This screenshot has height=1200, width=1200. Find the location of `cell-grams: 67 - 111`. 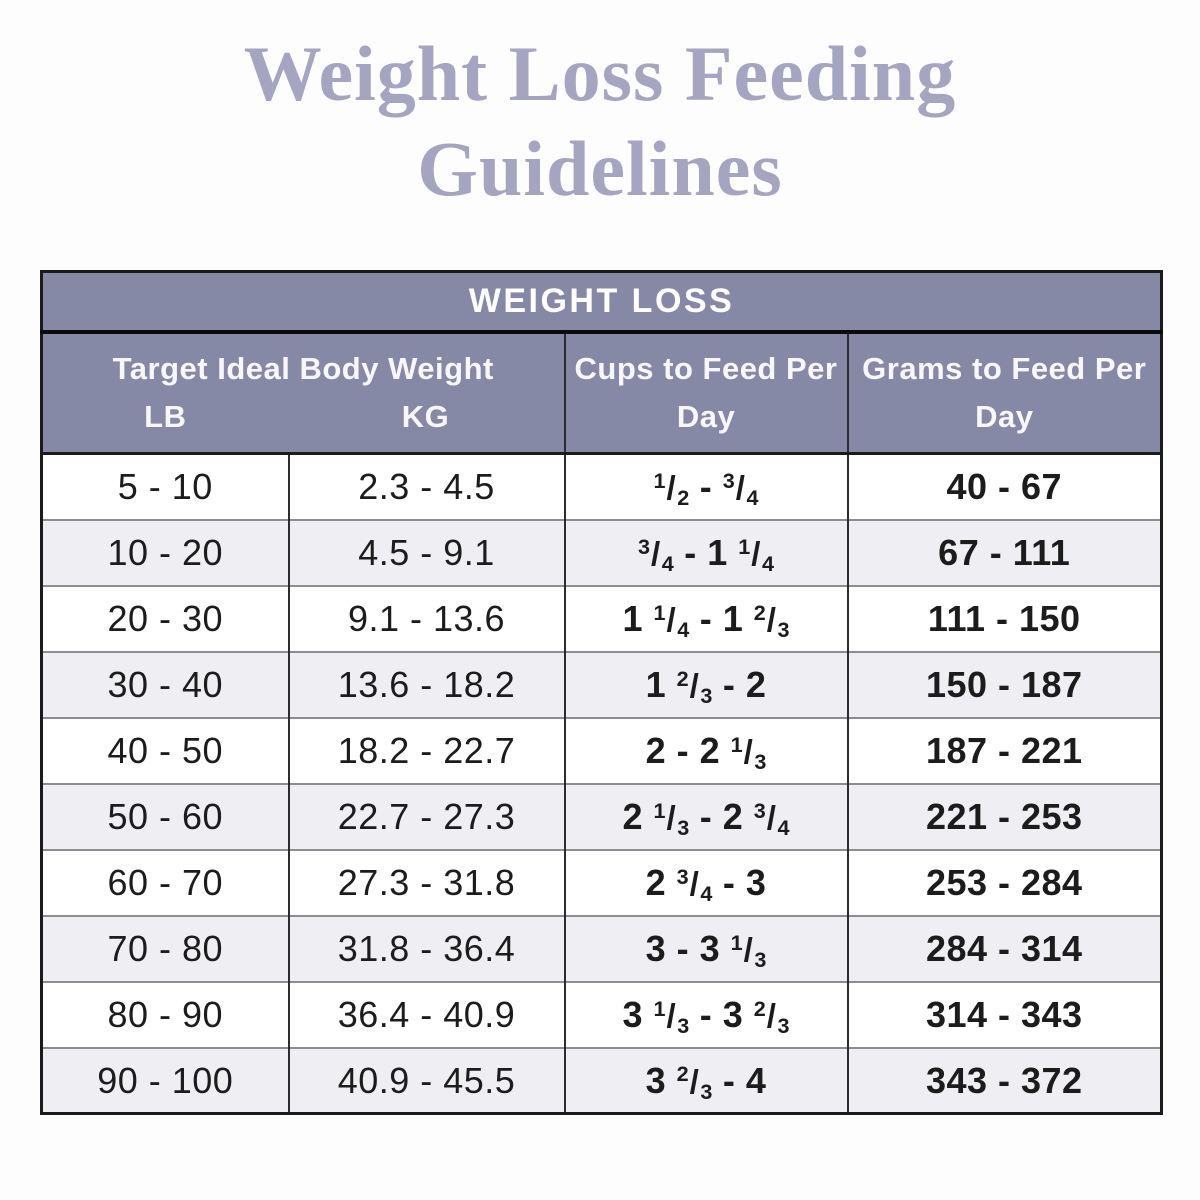

cell-grams: 67 - 111 is located at coordinates (1004, 552).